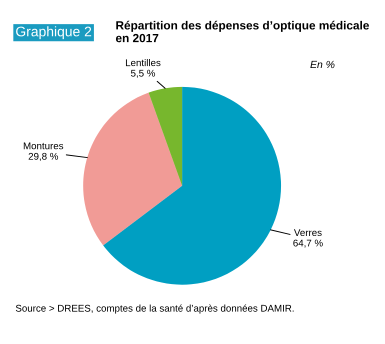 The height and width of the screenshot is (344, 385). What do you see at coordinates (143, 74) in the screenshot?
I see `data-label: 5,5 %` at bounding box center [143, 74].